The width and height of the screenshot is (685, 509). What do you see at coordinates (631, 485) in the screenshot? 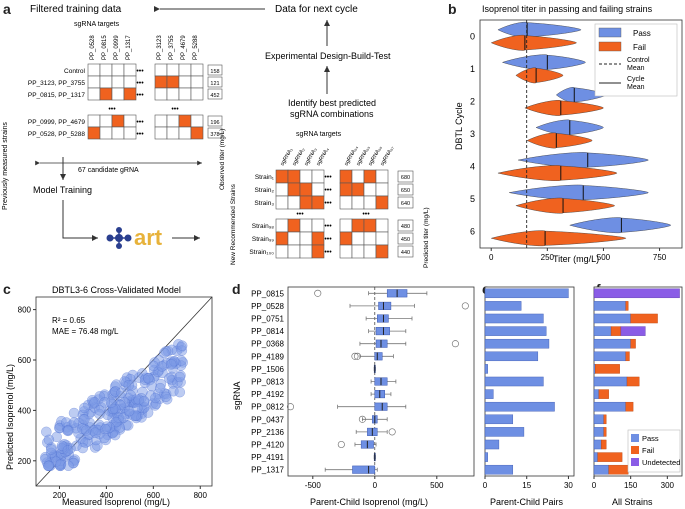
I see `strains-x-tick-label: 150` at bounding box center [631, 485].